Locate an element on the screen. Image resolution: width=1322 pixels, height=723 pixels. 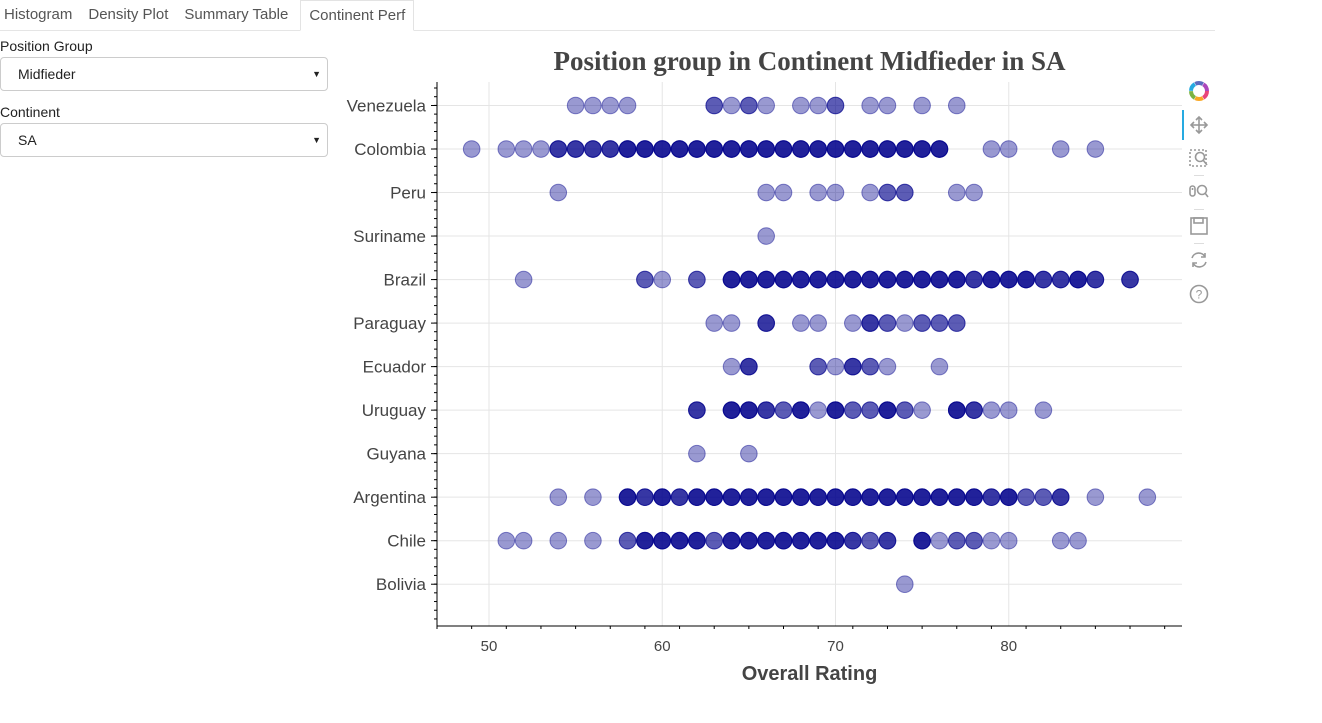
reset-icon is located at coordinates (1199, 260).